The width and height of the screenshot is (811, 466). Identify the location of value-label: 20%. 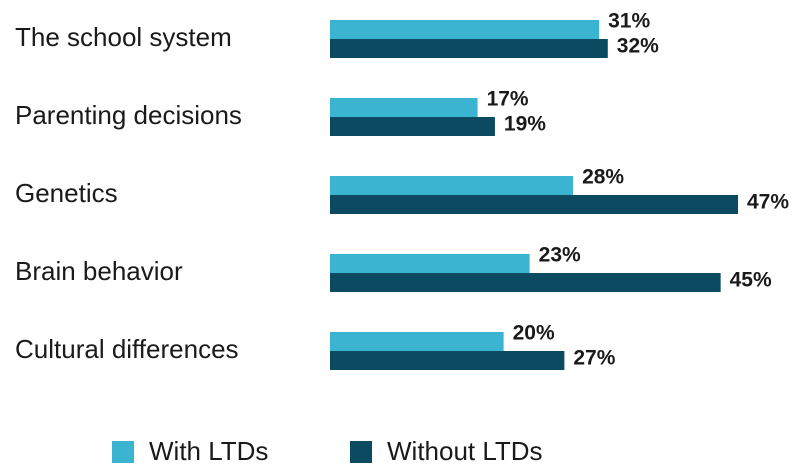
(534, 333).